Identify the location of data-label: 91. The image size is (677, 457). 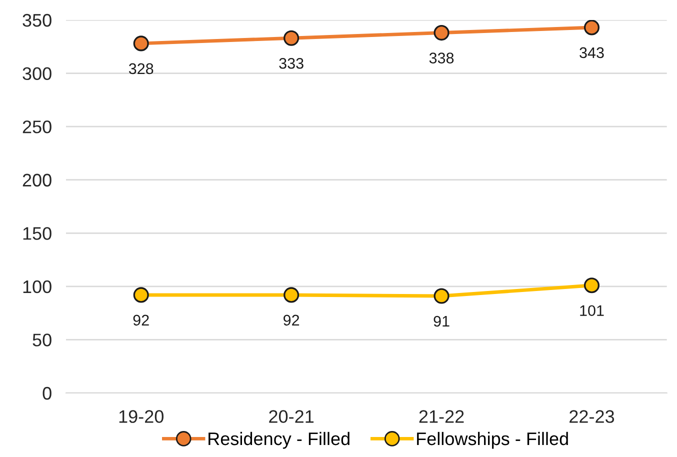
(442, 321).